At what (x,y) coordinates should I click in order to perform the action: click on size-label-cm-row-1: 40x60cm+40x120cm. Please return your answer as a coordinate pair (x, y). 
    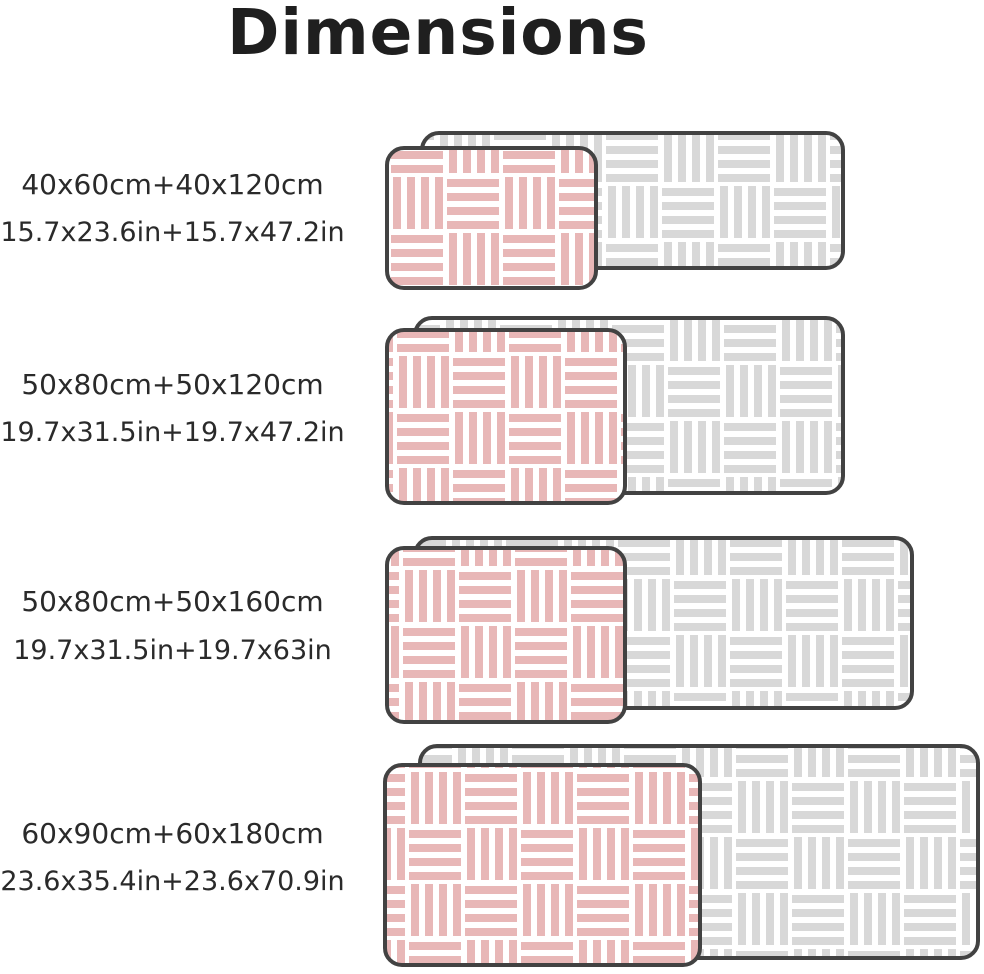
    Looking at the image, I should click on (172, 184).